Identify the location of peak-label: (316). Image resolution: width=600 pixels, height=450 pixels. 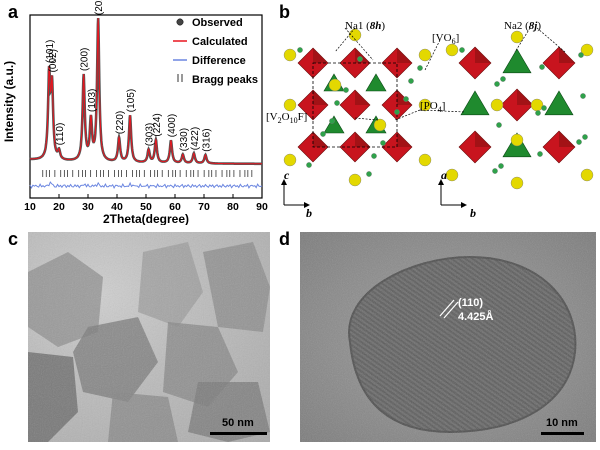
(206, 139).